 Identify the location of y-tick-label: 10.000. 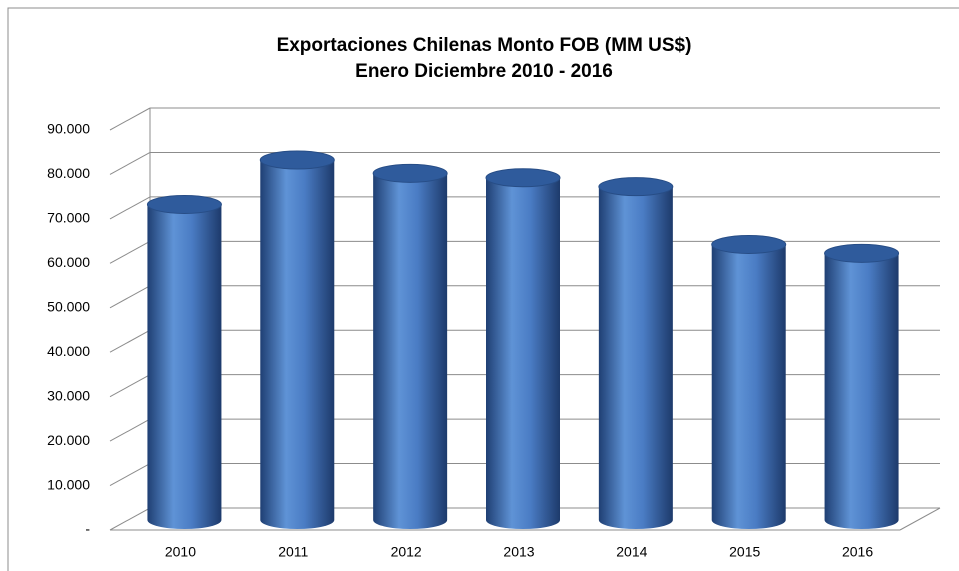
(68, 484).